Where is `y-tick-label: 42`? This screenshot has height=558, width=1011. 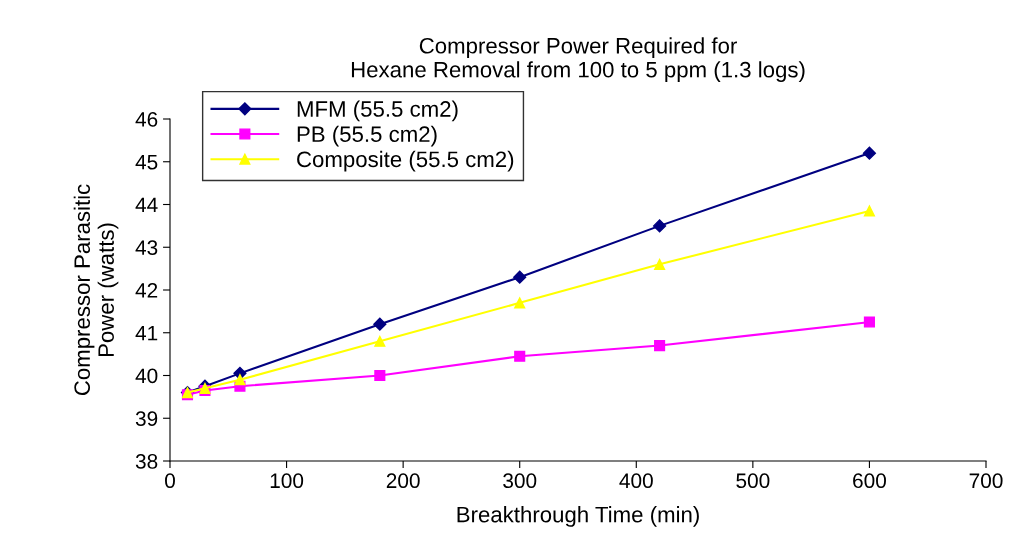
y-tick-label: 42 is located at coordinates (146, 290).